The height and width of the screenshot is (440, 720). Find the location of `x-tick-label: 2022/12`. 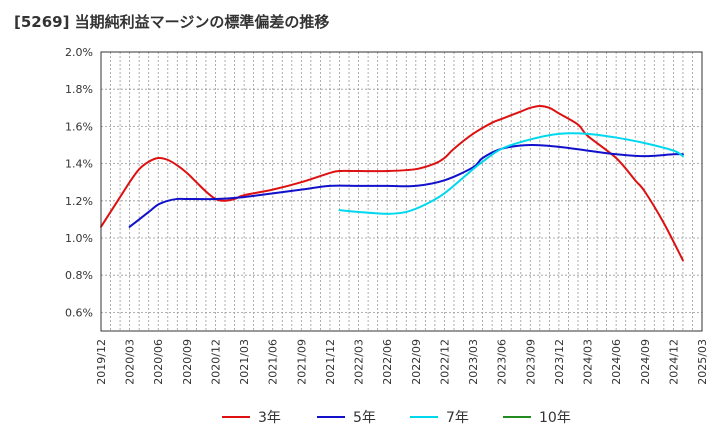

x-tick-label: 2022/12 is located at coordinates (444, 362).